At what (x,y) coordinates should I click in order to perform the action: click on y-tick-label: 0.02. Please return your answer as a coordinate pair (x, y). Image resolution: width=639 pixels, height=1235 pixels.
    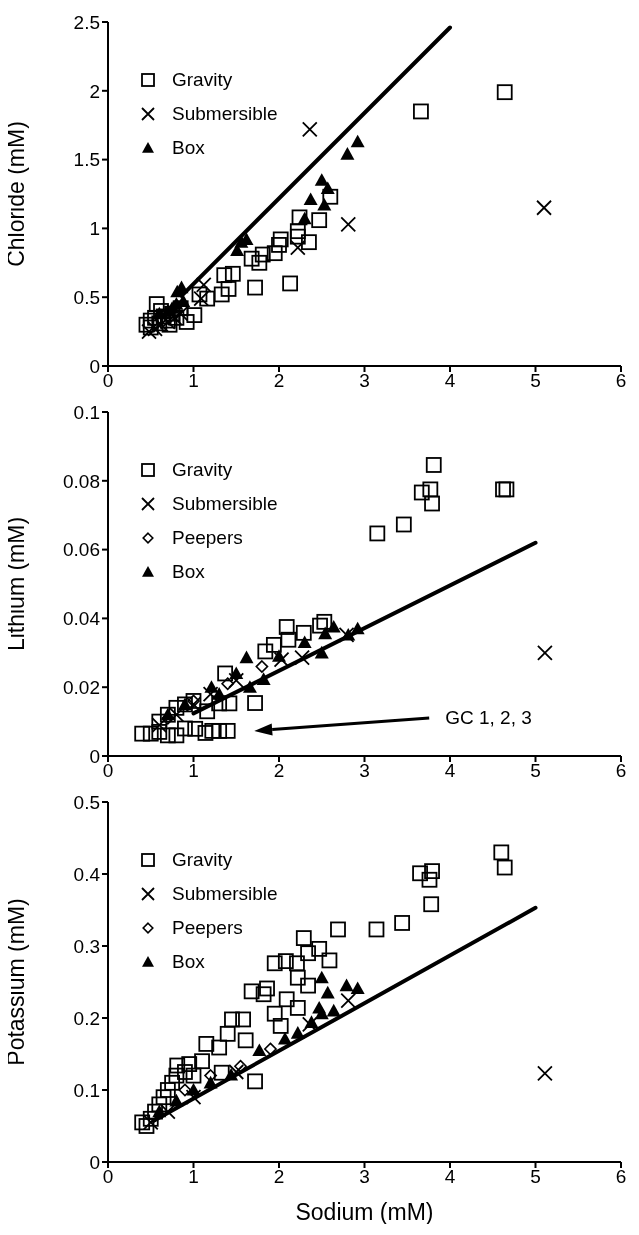
    Looking at the image, I should click on (81, 687).